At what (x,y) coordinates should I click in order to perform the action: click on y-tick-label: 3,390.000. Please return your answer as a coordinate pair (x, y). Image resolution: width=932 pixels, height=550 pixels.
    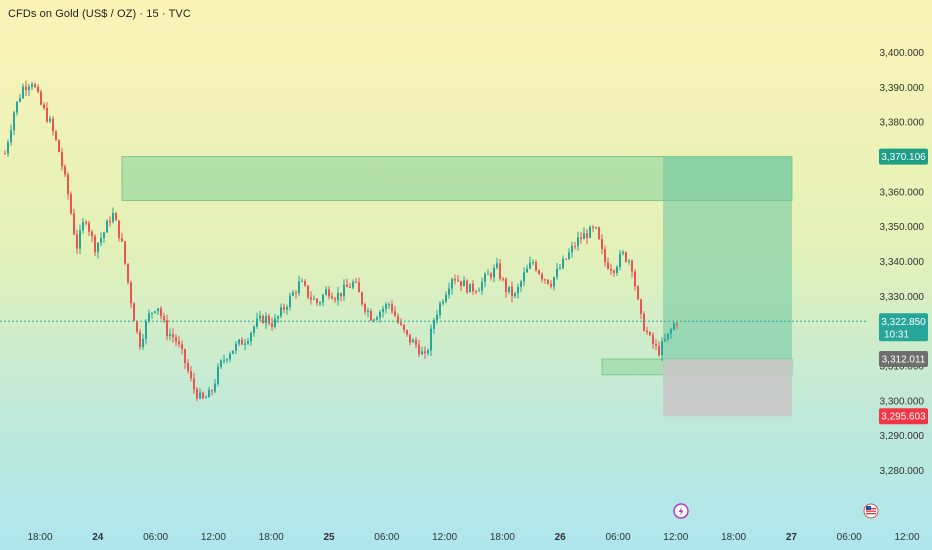
    Looking at the image, I should click on (902, 88).